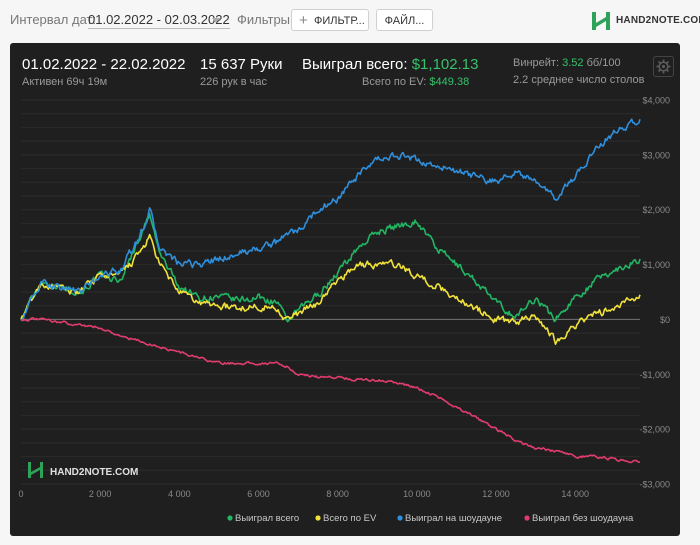 The height and width of the screenshot is (545, 700). What do you see at coordinates (656, 265) in the screenshot?
I see `y-tick-label: $1,000` at bounding box center [656, 265].